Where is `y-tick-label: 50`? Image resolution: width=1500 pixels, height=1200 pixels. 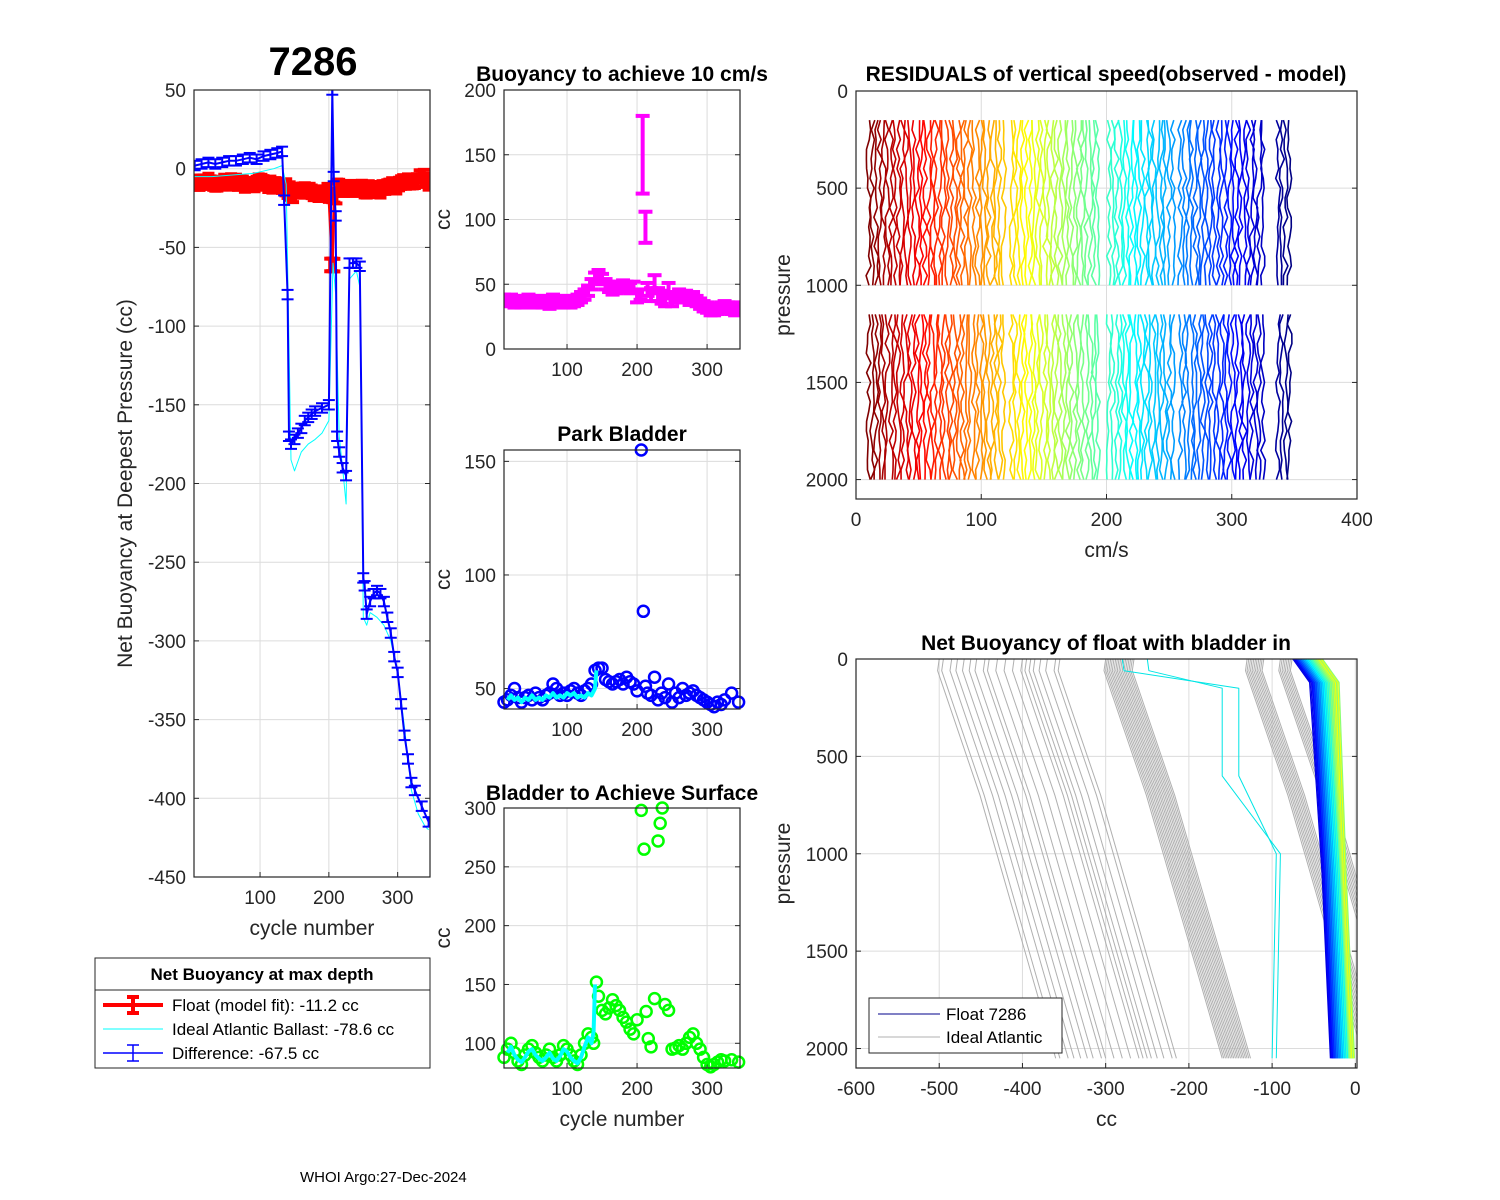 y-tick-label: 50 is located at coordinates (485, 690).